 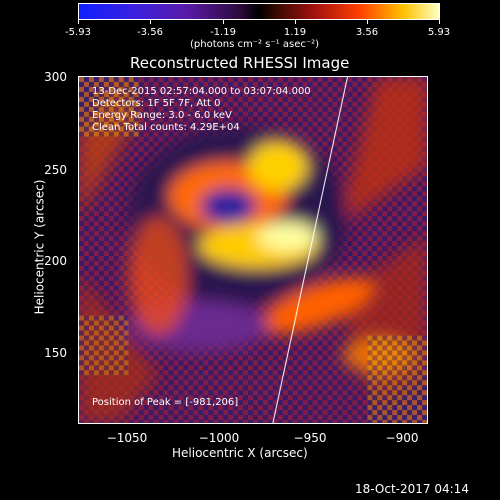 What do you see at coordinates (201, 91) in the screenshot?
I see `info-time-range: 13-Dec-2015 02:57:04.000 to 03:07:04.000` at bounding box center [201, 91].